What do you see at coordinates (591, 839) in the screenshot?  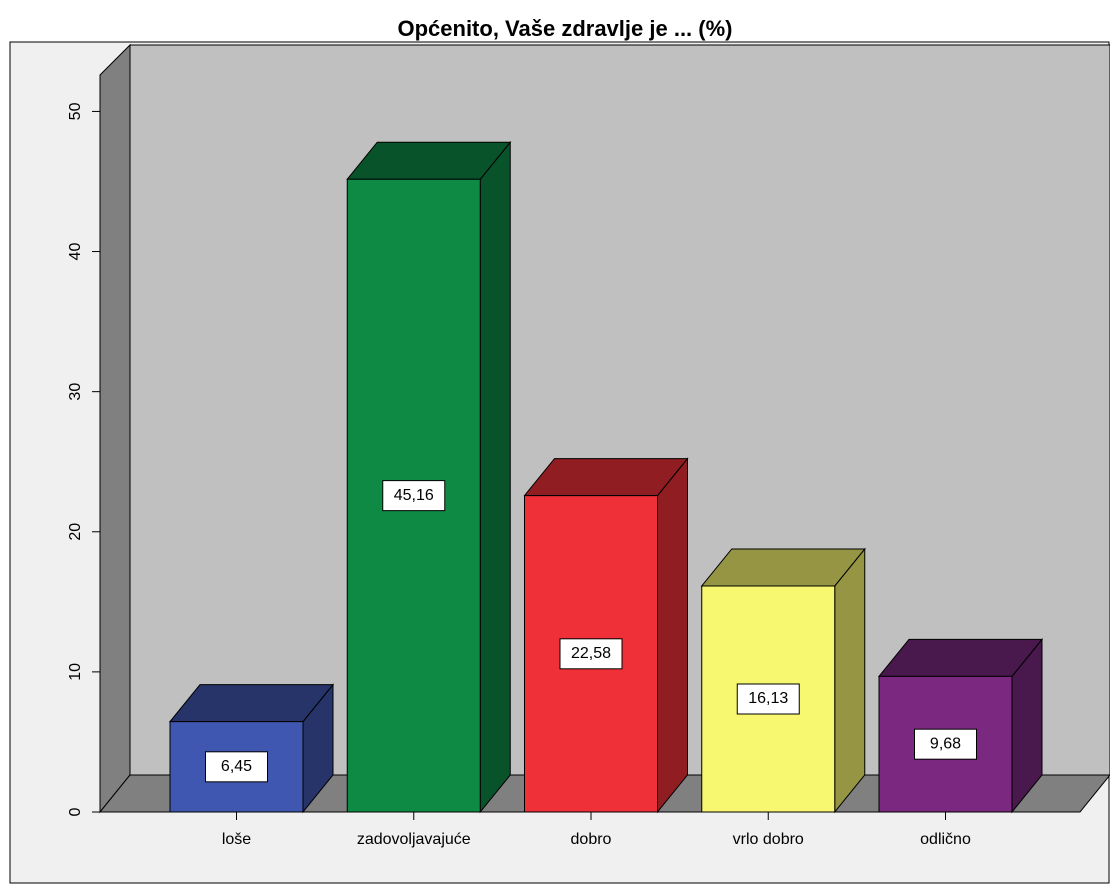 I see `x-tick-label: dobro` at bounding box center [591, 839].